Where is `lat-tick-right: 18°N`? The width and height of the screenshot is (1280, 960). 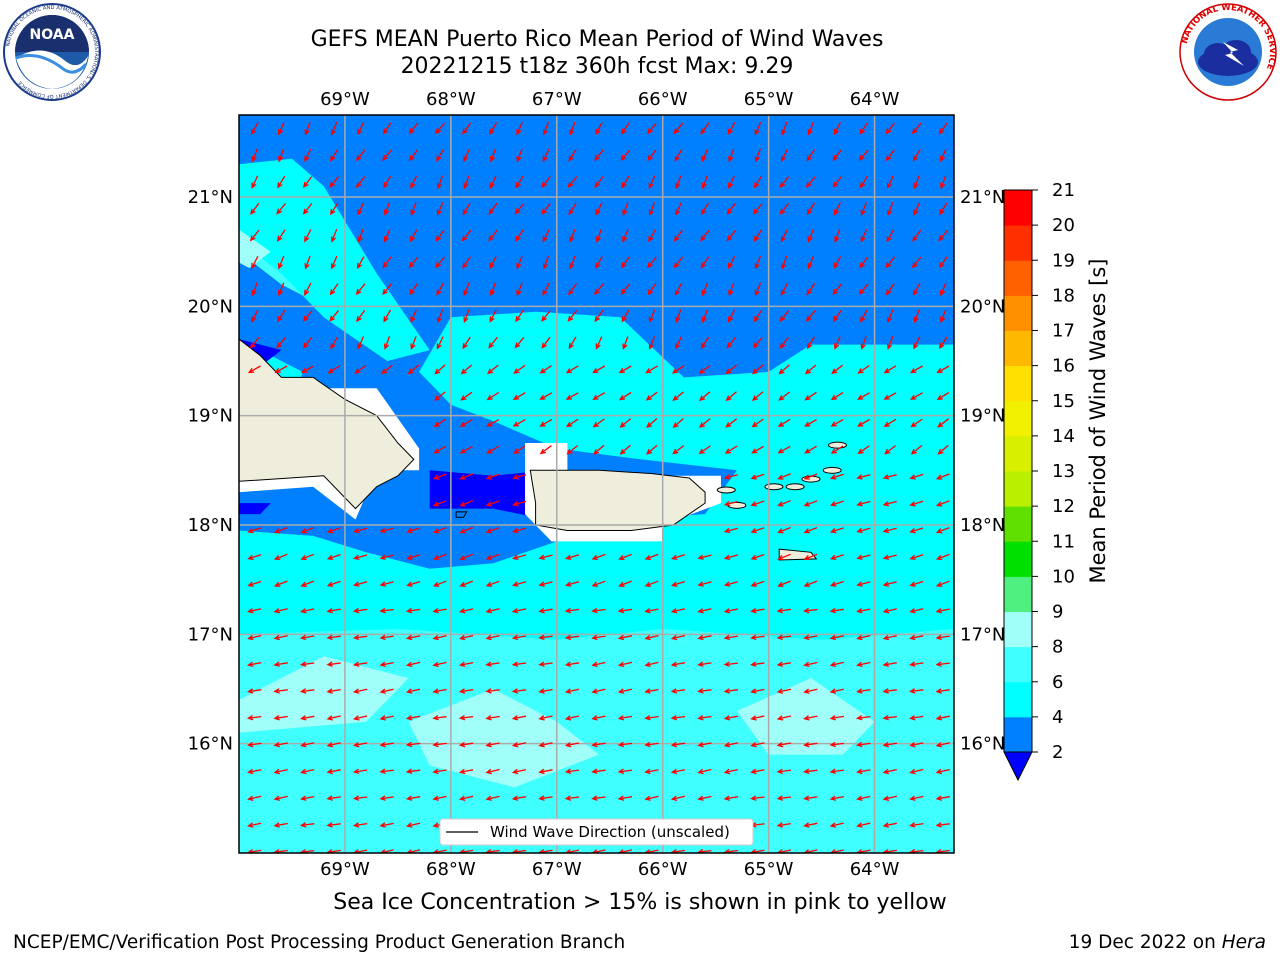
lat-tick-right: 18°N is located at coordinates (982, 525).